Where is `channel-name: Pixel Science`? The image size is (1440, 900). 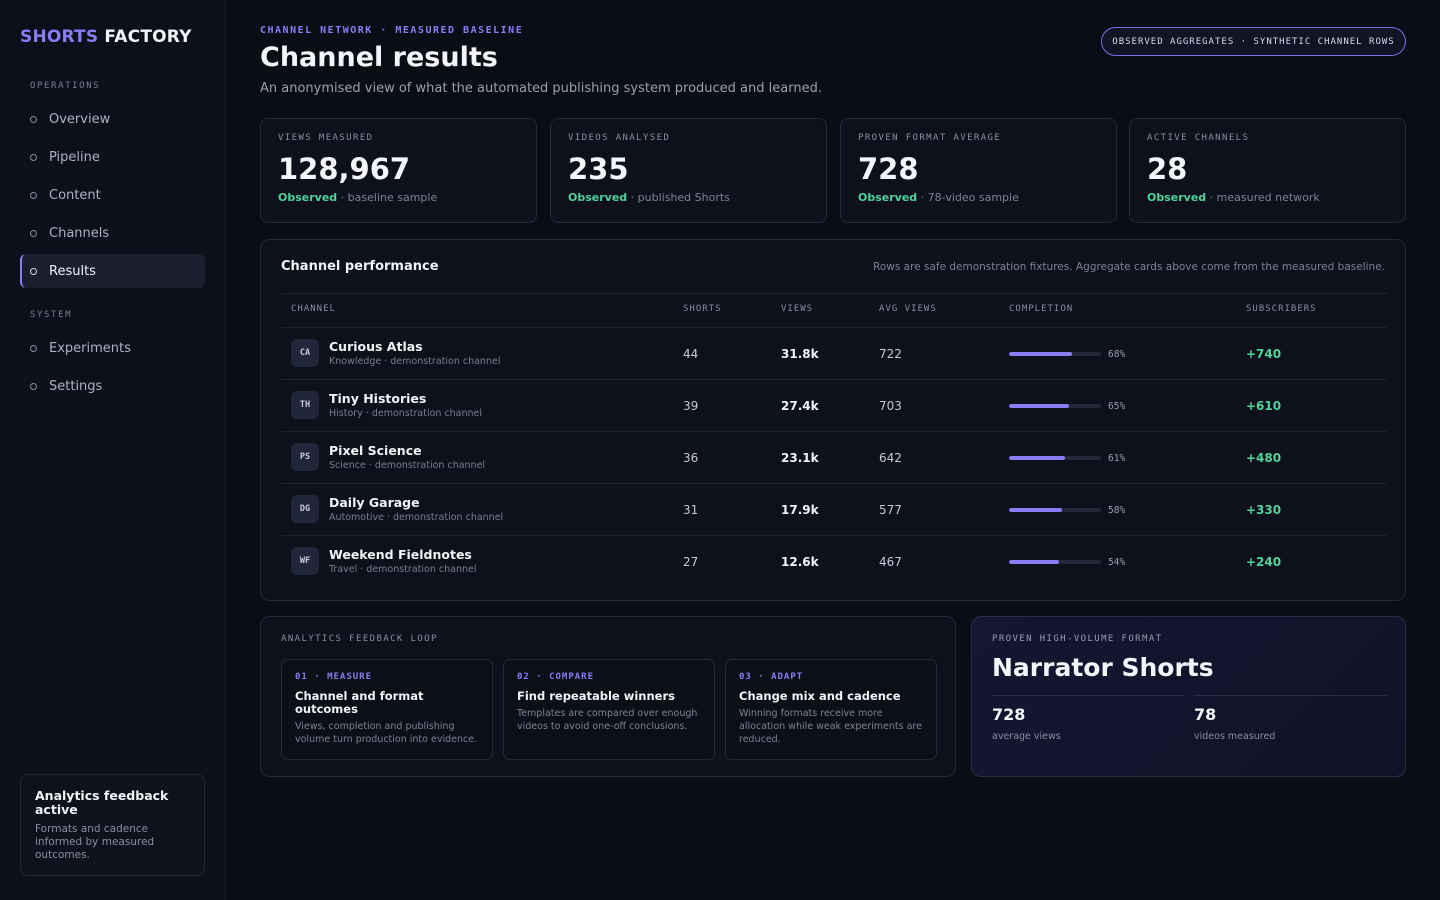
channel-name: Pixel Science is located at coordinates (375, 450).